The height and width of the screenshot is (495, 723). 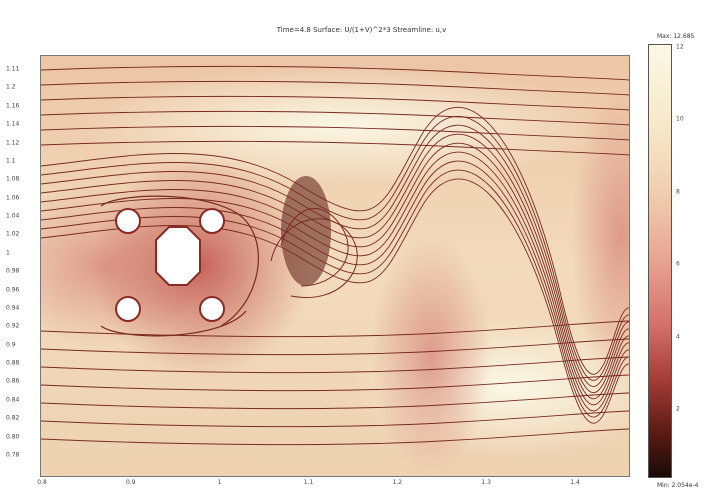 What do you see at coordinates (678, 264) in the screenshot?
I see `colorbar-tick-label: 6` at bounding box center [678, 264].